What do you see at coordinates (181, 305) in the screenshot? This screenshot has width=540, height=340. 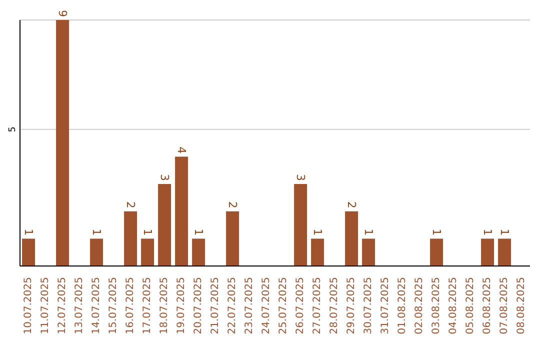 I see `x-tick-label: 19.07.2025` at bounding box center [181, 305].